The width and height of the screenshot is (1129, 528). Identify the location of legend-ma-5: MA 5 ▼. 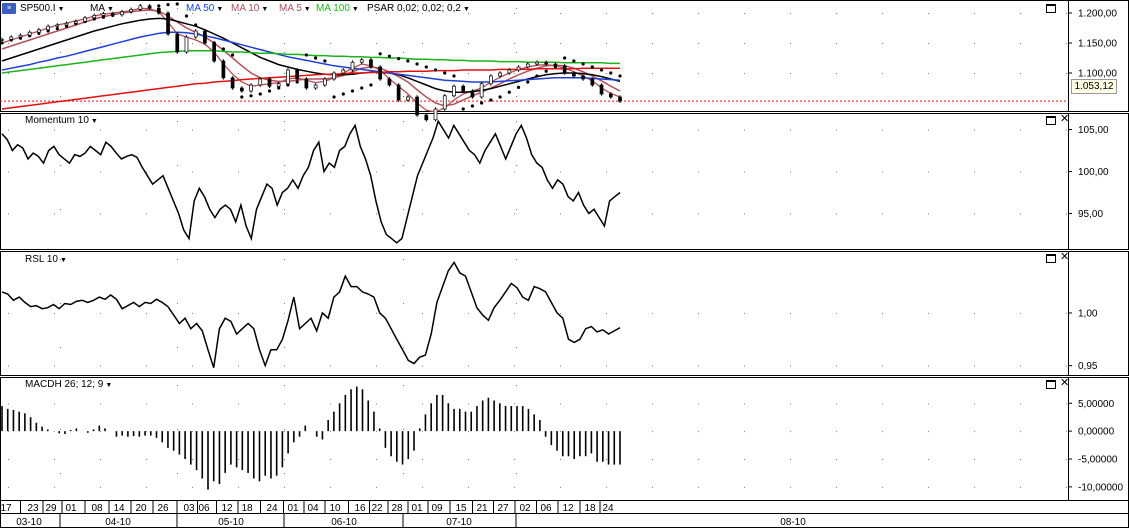
(295, 8).